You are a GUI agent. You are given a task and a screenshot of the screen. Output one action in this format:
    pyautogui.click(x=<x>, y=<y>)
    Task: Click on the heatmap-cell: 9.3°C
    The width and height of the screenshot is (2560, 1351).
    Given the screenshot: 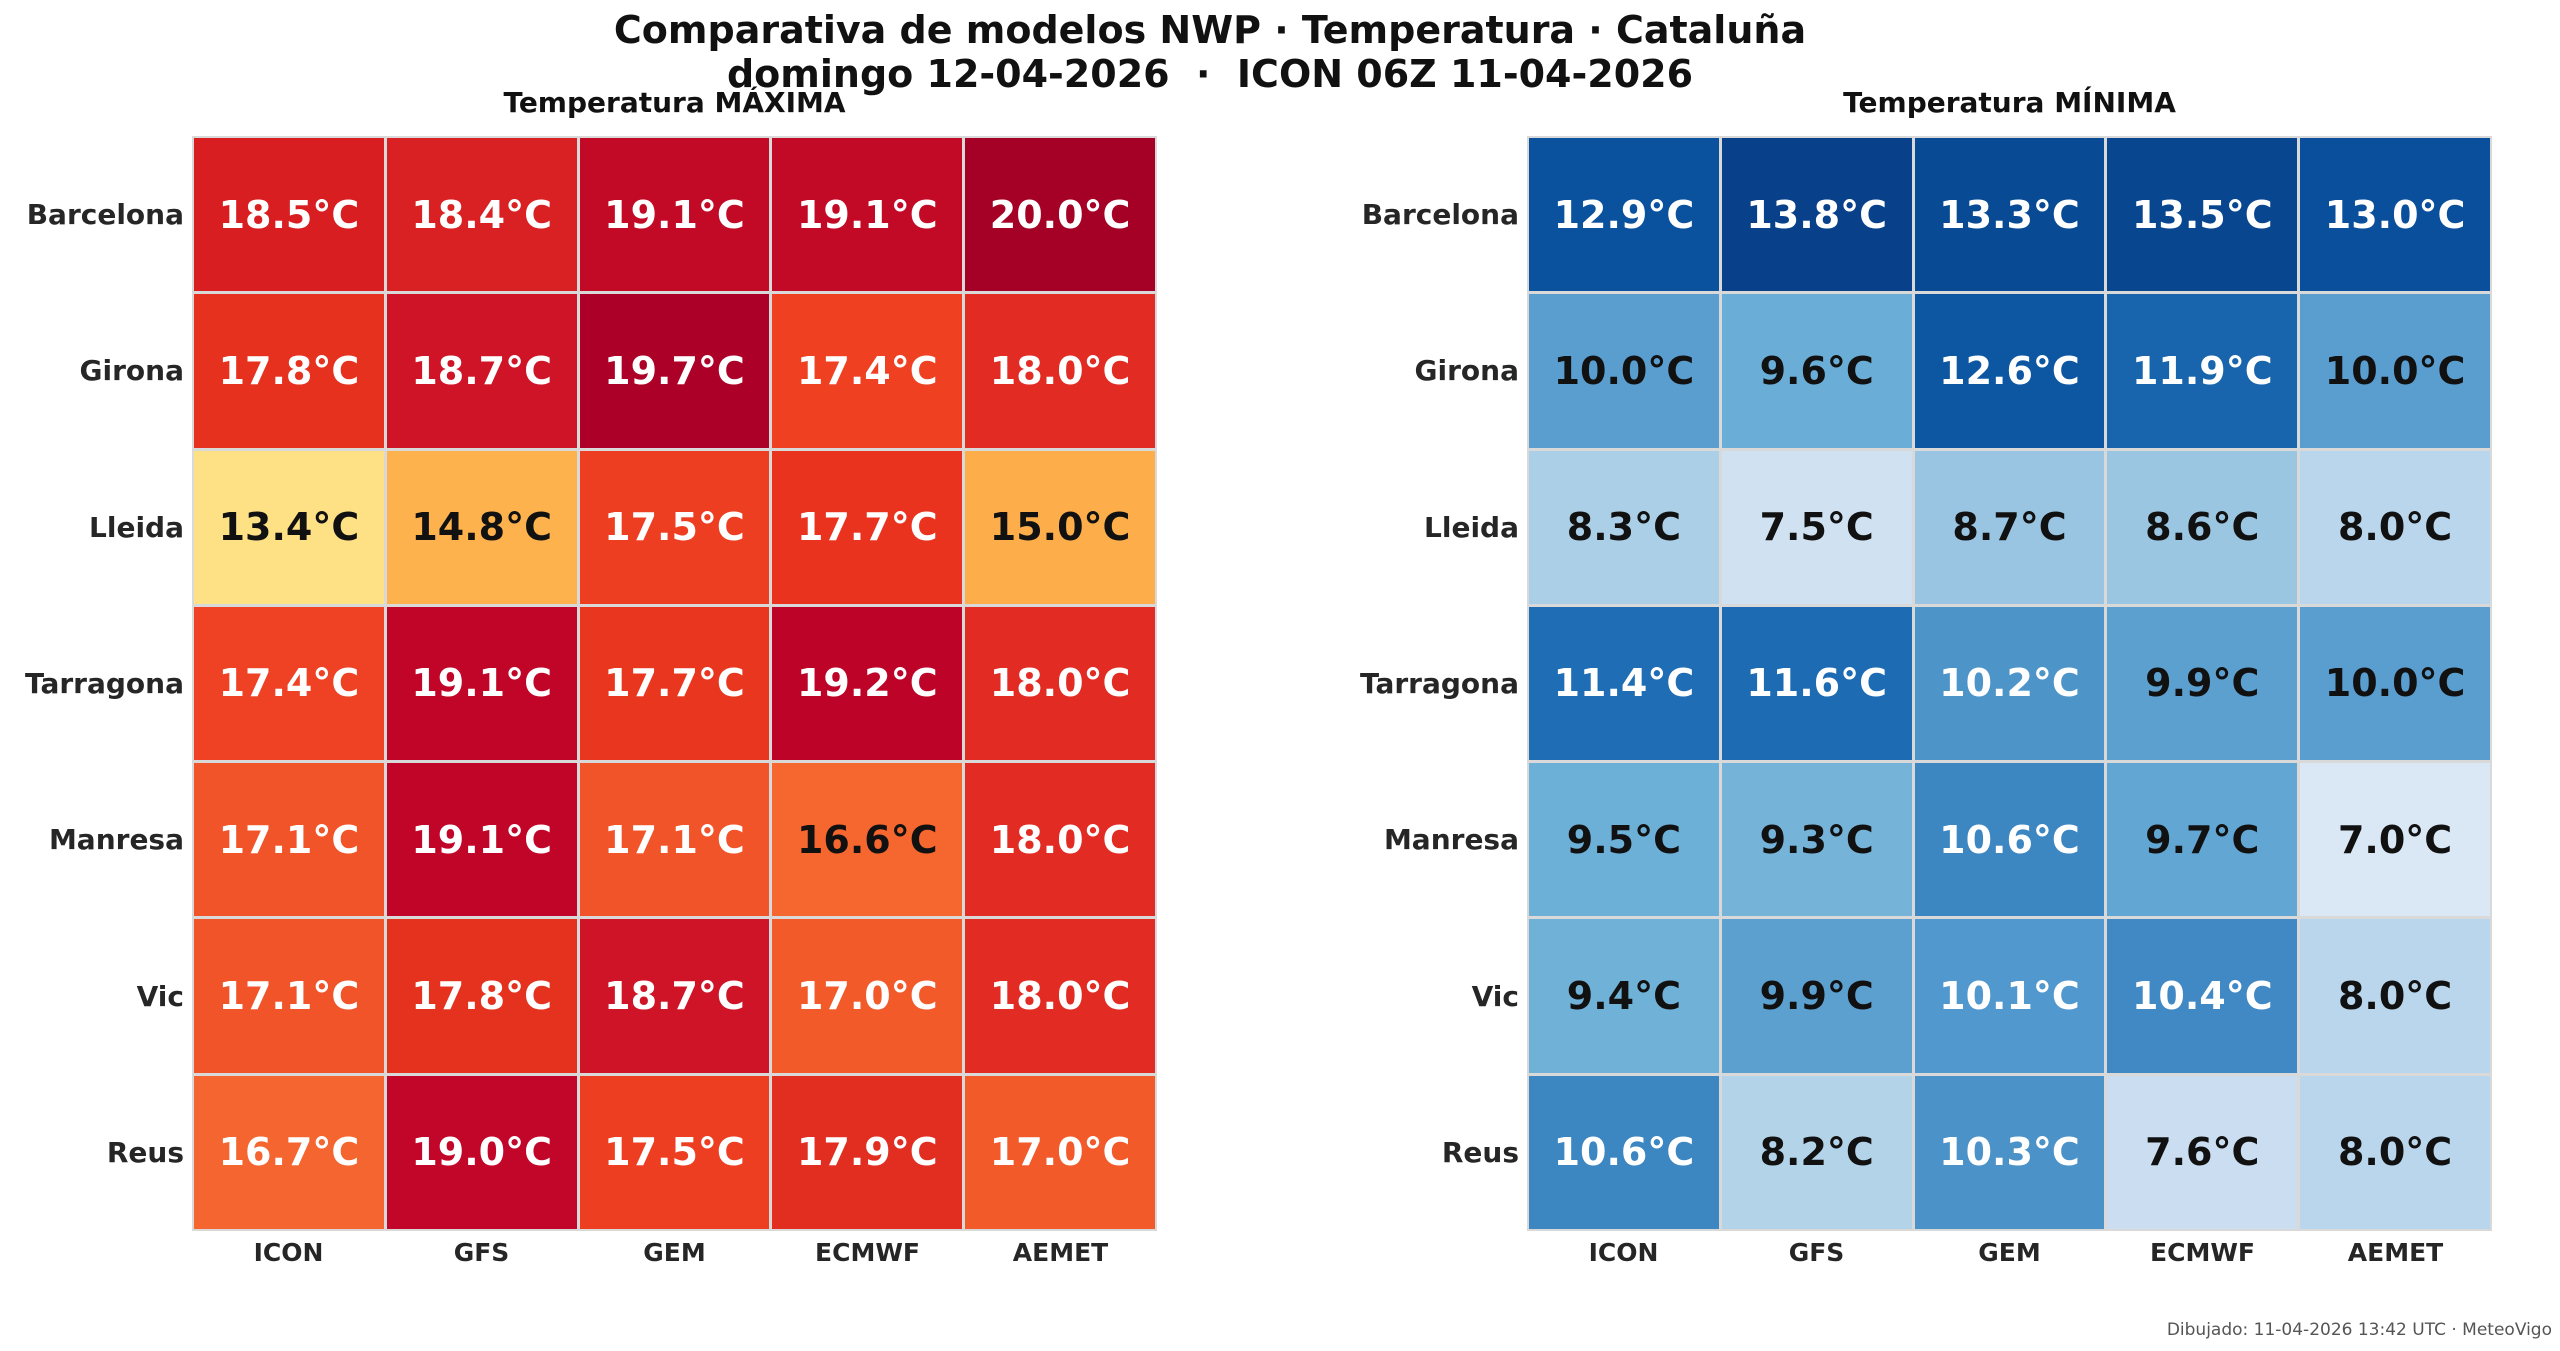 What is the action you would take?
    pyautogui.click(x=1816, y=840)
    